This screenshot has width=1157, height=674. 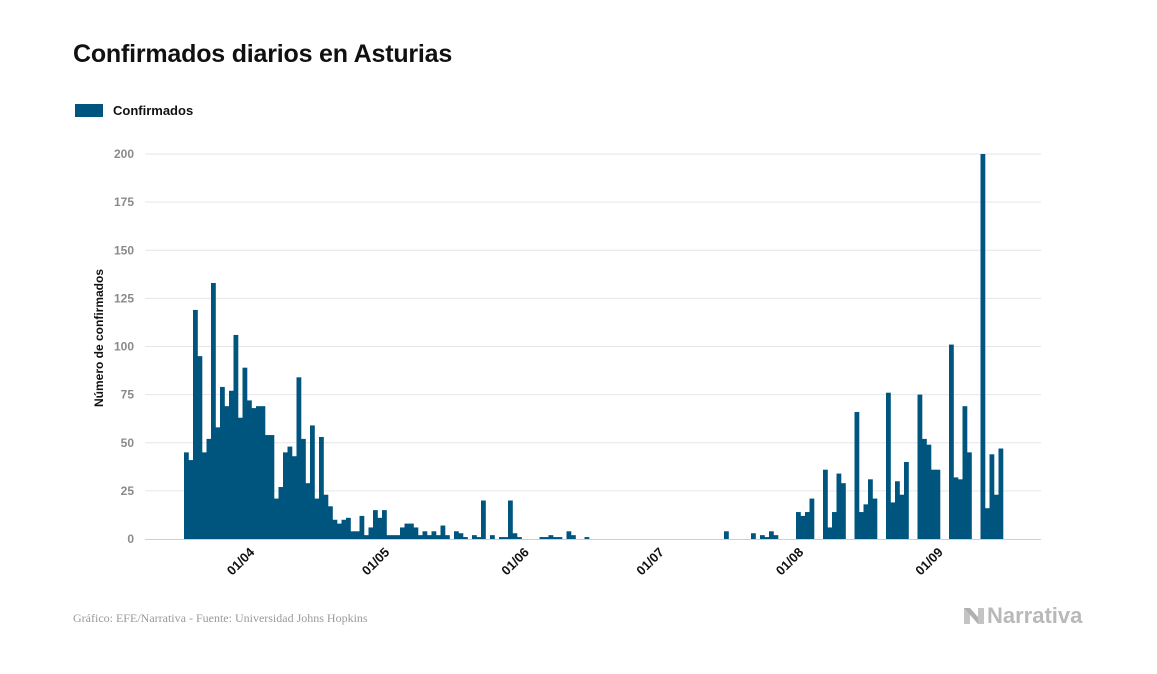 What do you see at coordinates (124, 298) in the screenshot?
I see `y-tick-label: 125` at bounding box center [124, 298].